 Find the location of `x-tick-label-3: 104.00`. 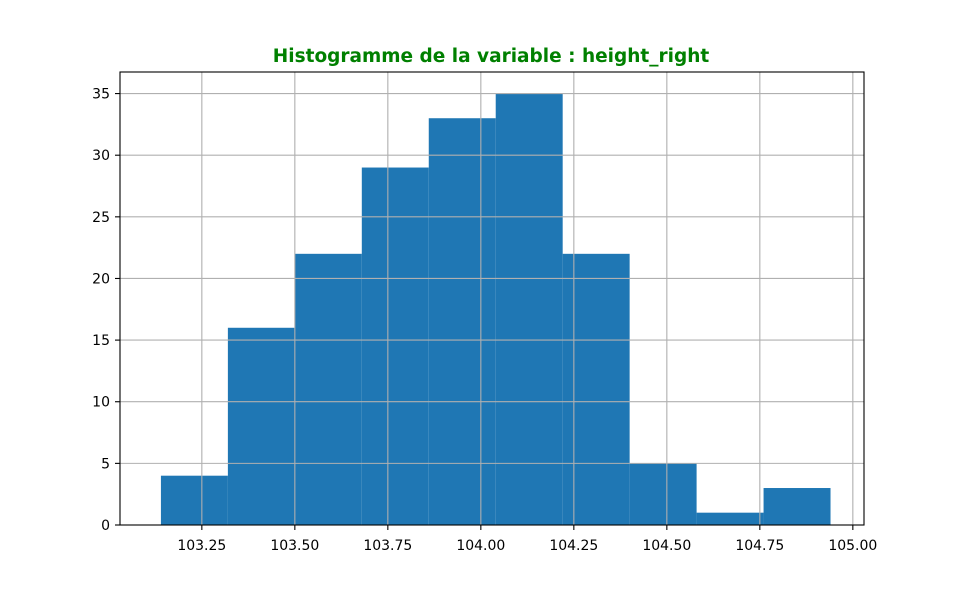

x-tick-label-3: 104.00 is located at coordinates (480, 546).